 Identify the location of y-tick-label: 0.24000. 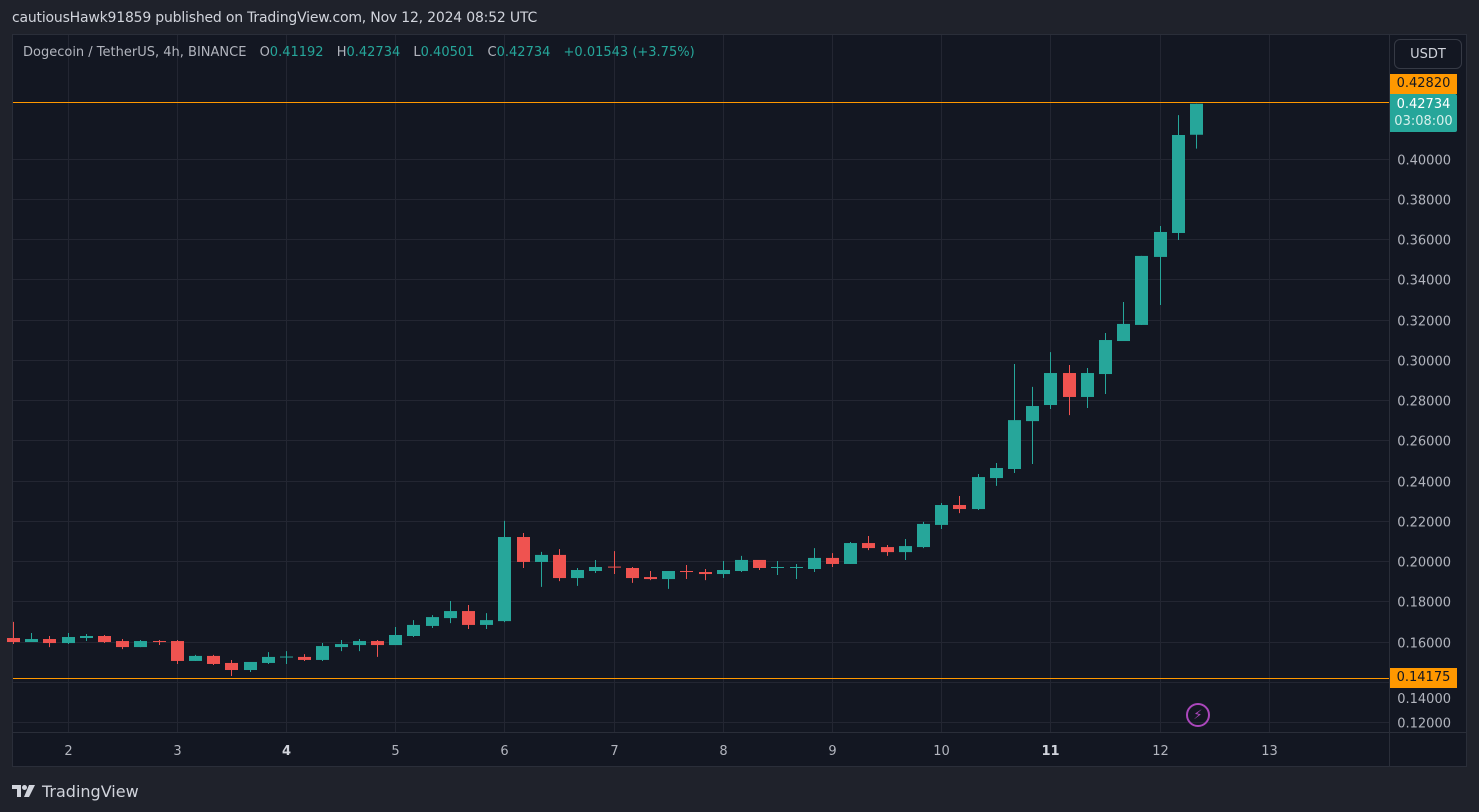
(1424, 483).